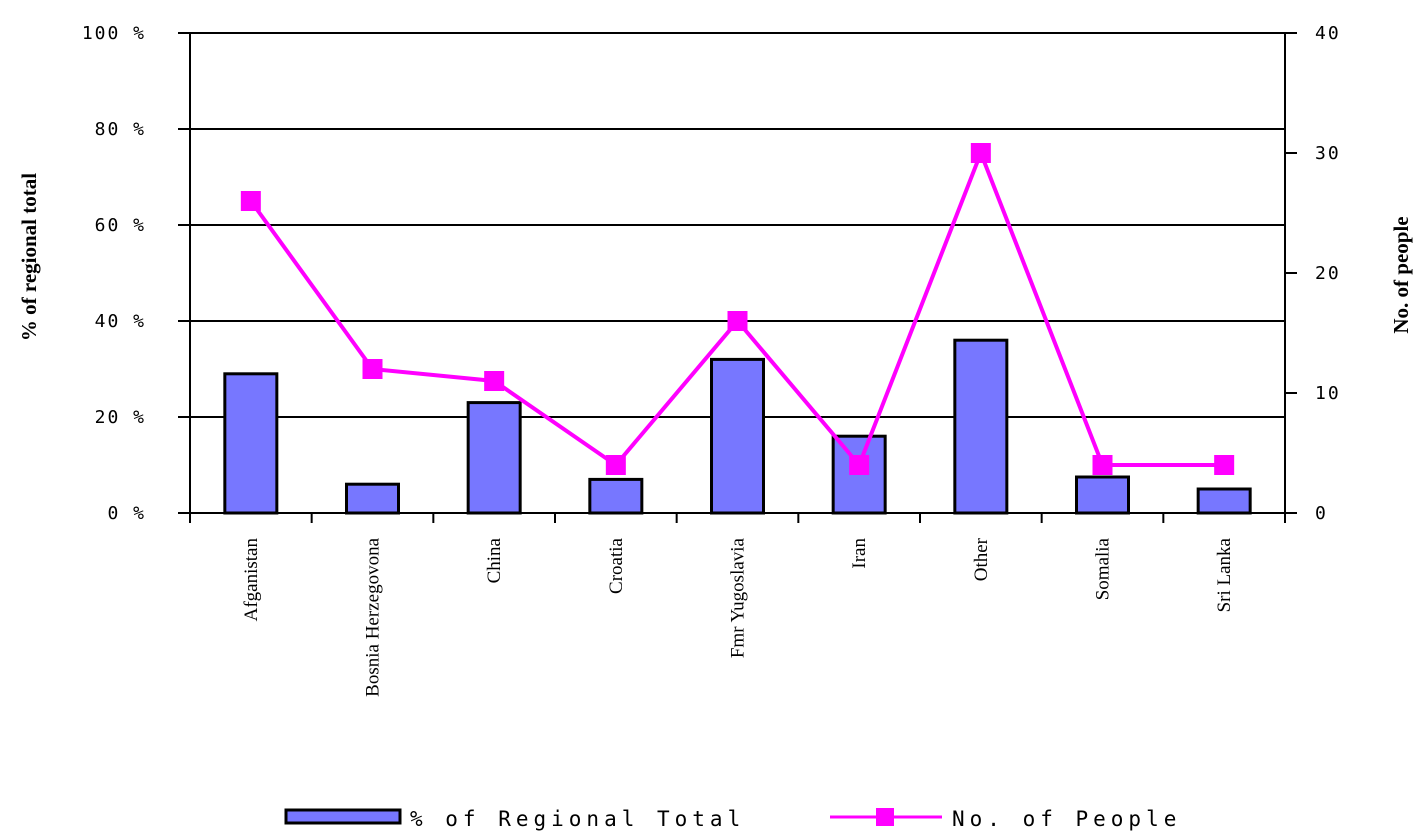 This screenshot has height=832, width=1418. I want to click on x-tick-label: Sri Lanka, so click(1224, 574).